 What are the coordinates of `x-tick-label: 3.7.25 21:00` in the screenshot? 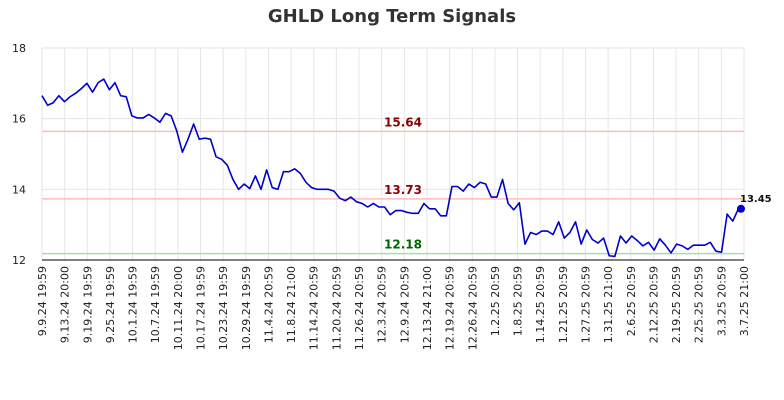 It's located at (744, 301).